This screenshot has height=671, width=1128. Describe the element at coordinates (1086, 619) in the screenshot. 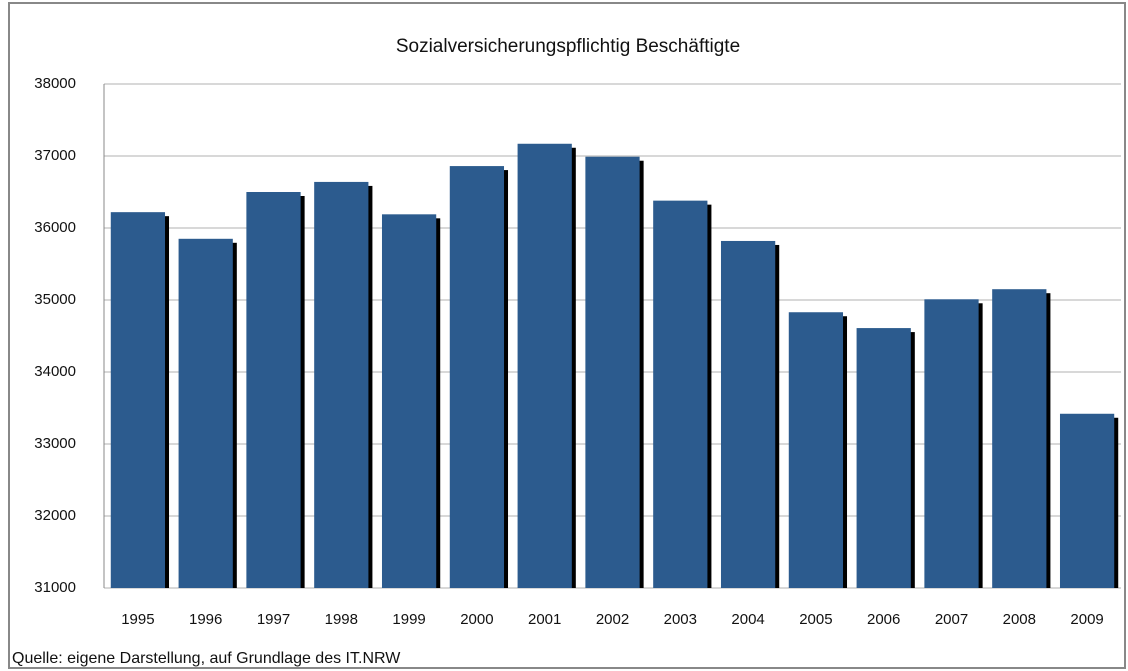

I see `x-tick-label: 2009` at that location.